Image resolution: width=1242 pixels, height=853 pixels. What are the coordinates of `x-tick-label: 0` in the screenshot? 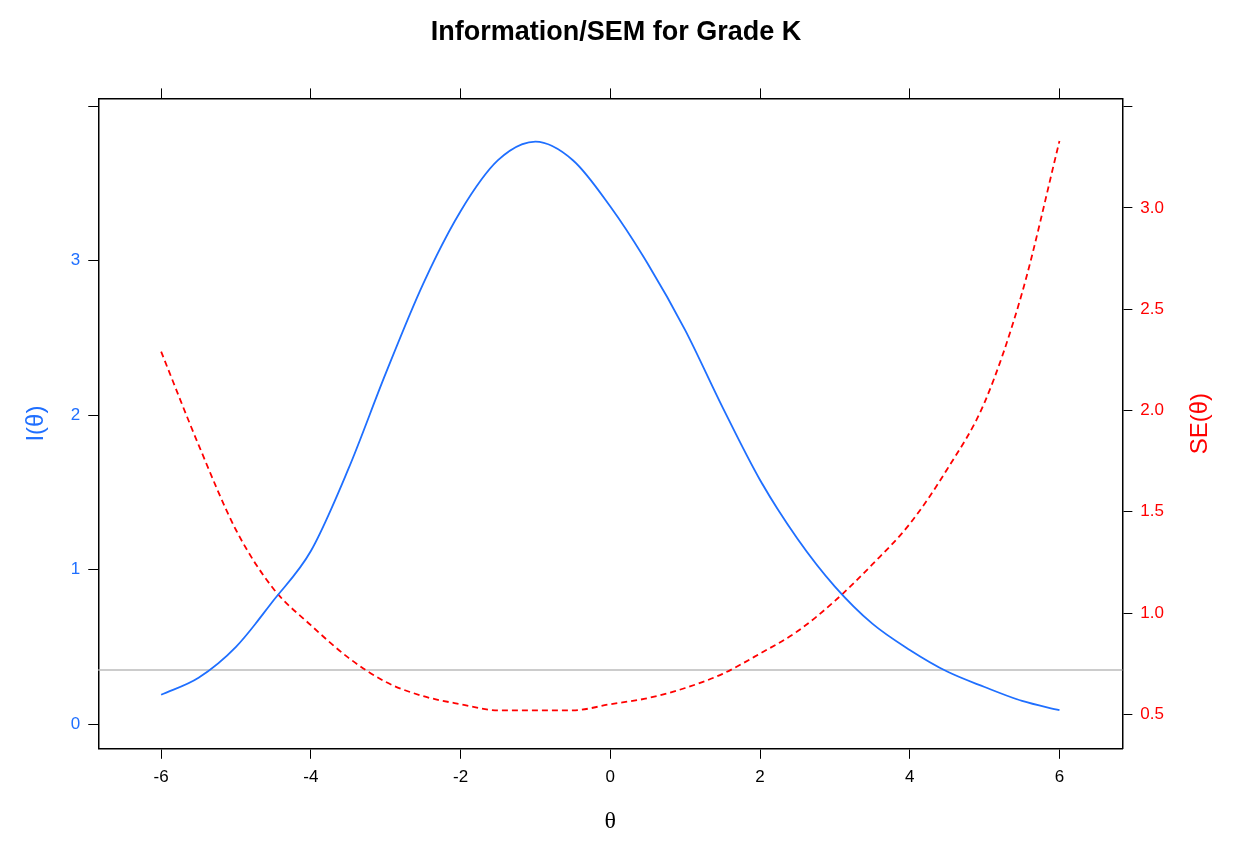 It's located at (610, 776).